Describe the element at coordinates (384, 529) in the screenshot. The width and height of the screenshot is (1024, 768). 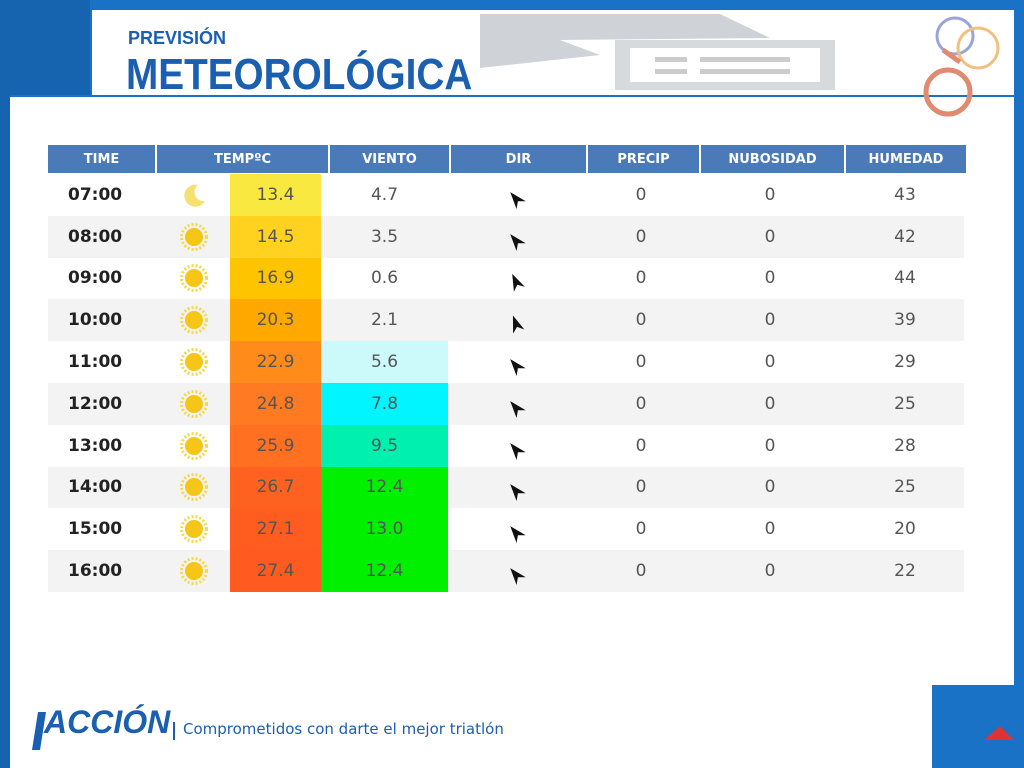
I see `wind-cell: 13.0` at that location.